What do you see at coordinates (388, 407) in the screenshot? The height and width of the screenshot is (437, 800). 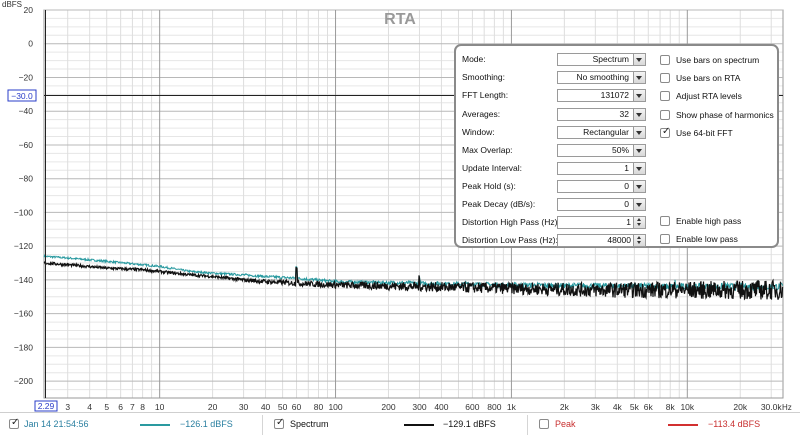 I see `x-tick-label: 200` at bounding box center [388, 407].